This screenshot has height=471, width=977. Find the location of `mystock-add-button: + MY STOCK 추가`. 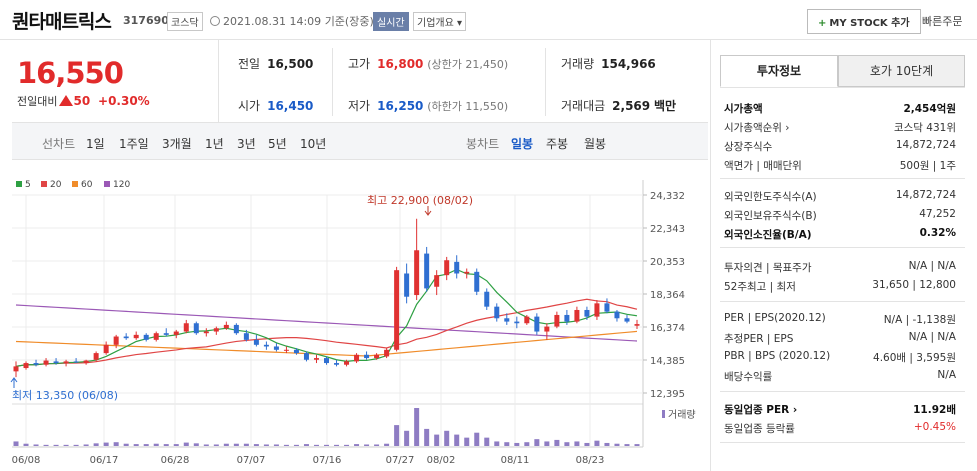

mystock-add-button: + MY STOCK 추가 is located at coordinates (864, 21).